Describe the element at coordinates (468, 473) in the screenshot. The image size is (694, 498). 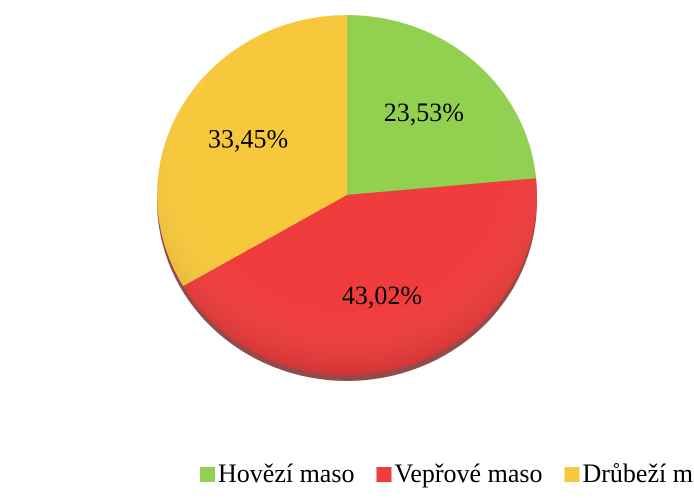
I see `legend-label: Vepřové maso` at that location.